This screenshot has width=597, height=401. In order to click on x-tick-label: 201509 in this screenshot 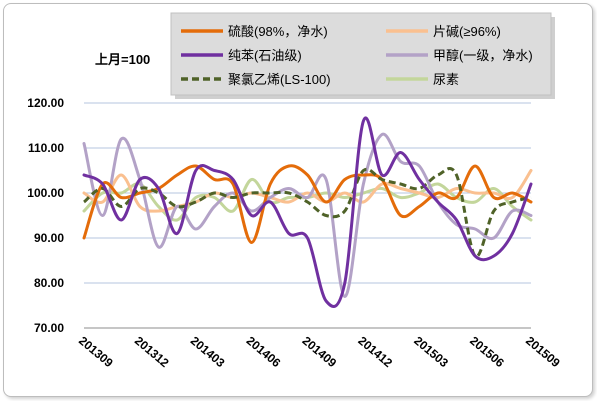, I will do `click(543, 352)`.